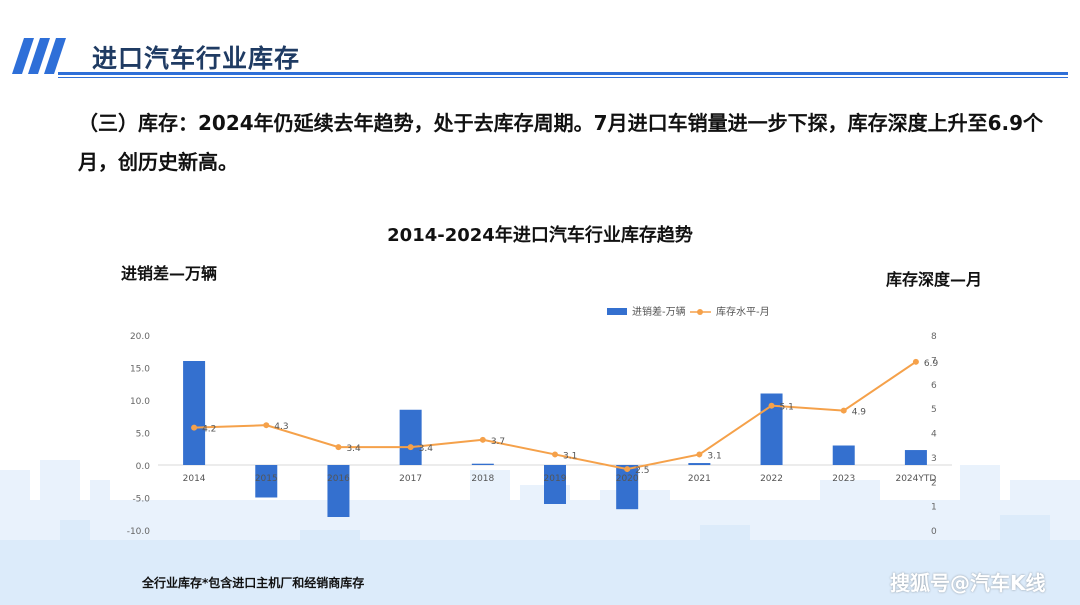 The height and width of the screenshot is (605, 1080). I want to click on line-point-2020, so click(627, 469).